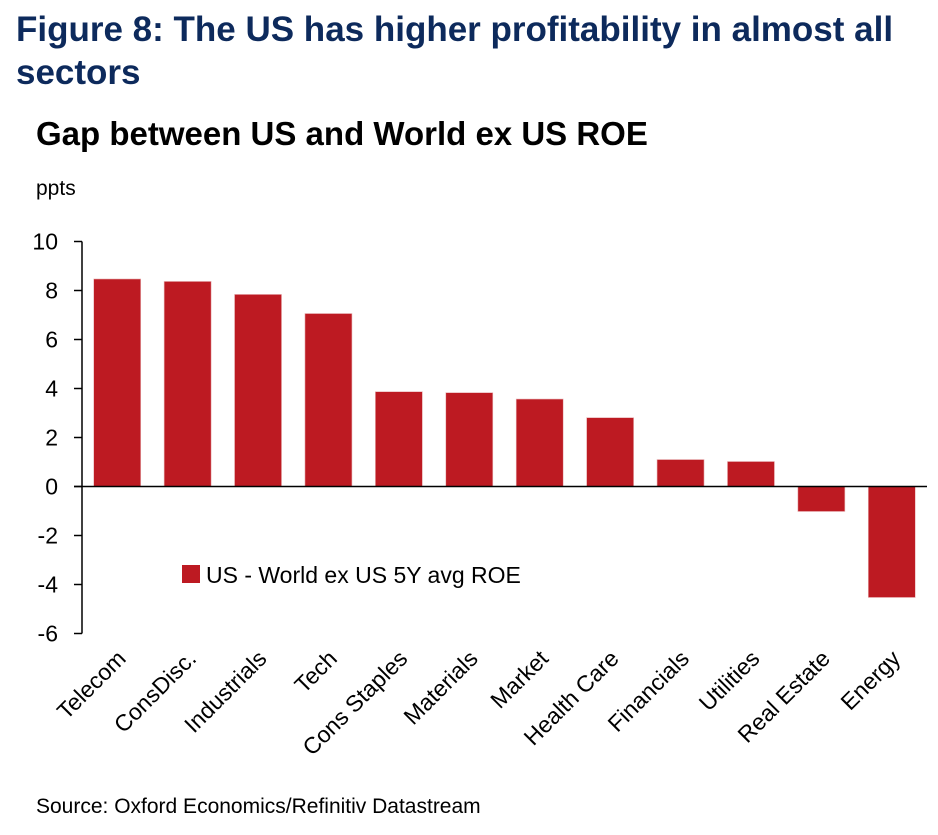 Image resolution: width=938 pixels, height=835 pixels. Describe the element at coordinates (51, 291) in the screenshot. I see `y-tick-label: 8` at that location.